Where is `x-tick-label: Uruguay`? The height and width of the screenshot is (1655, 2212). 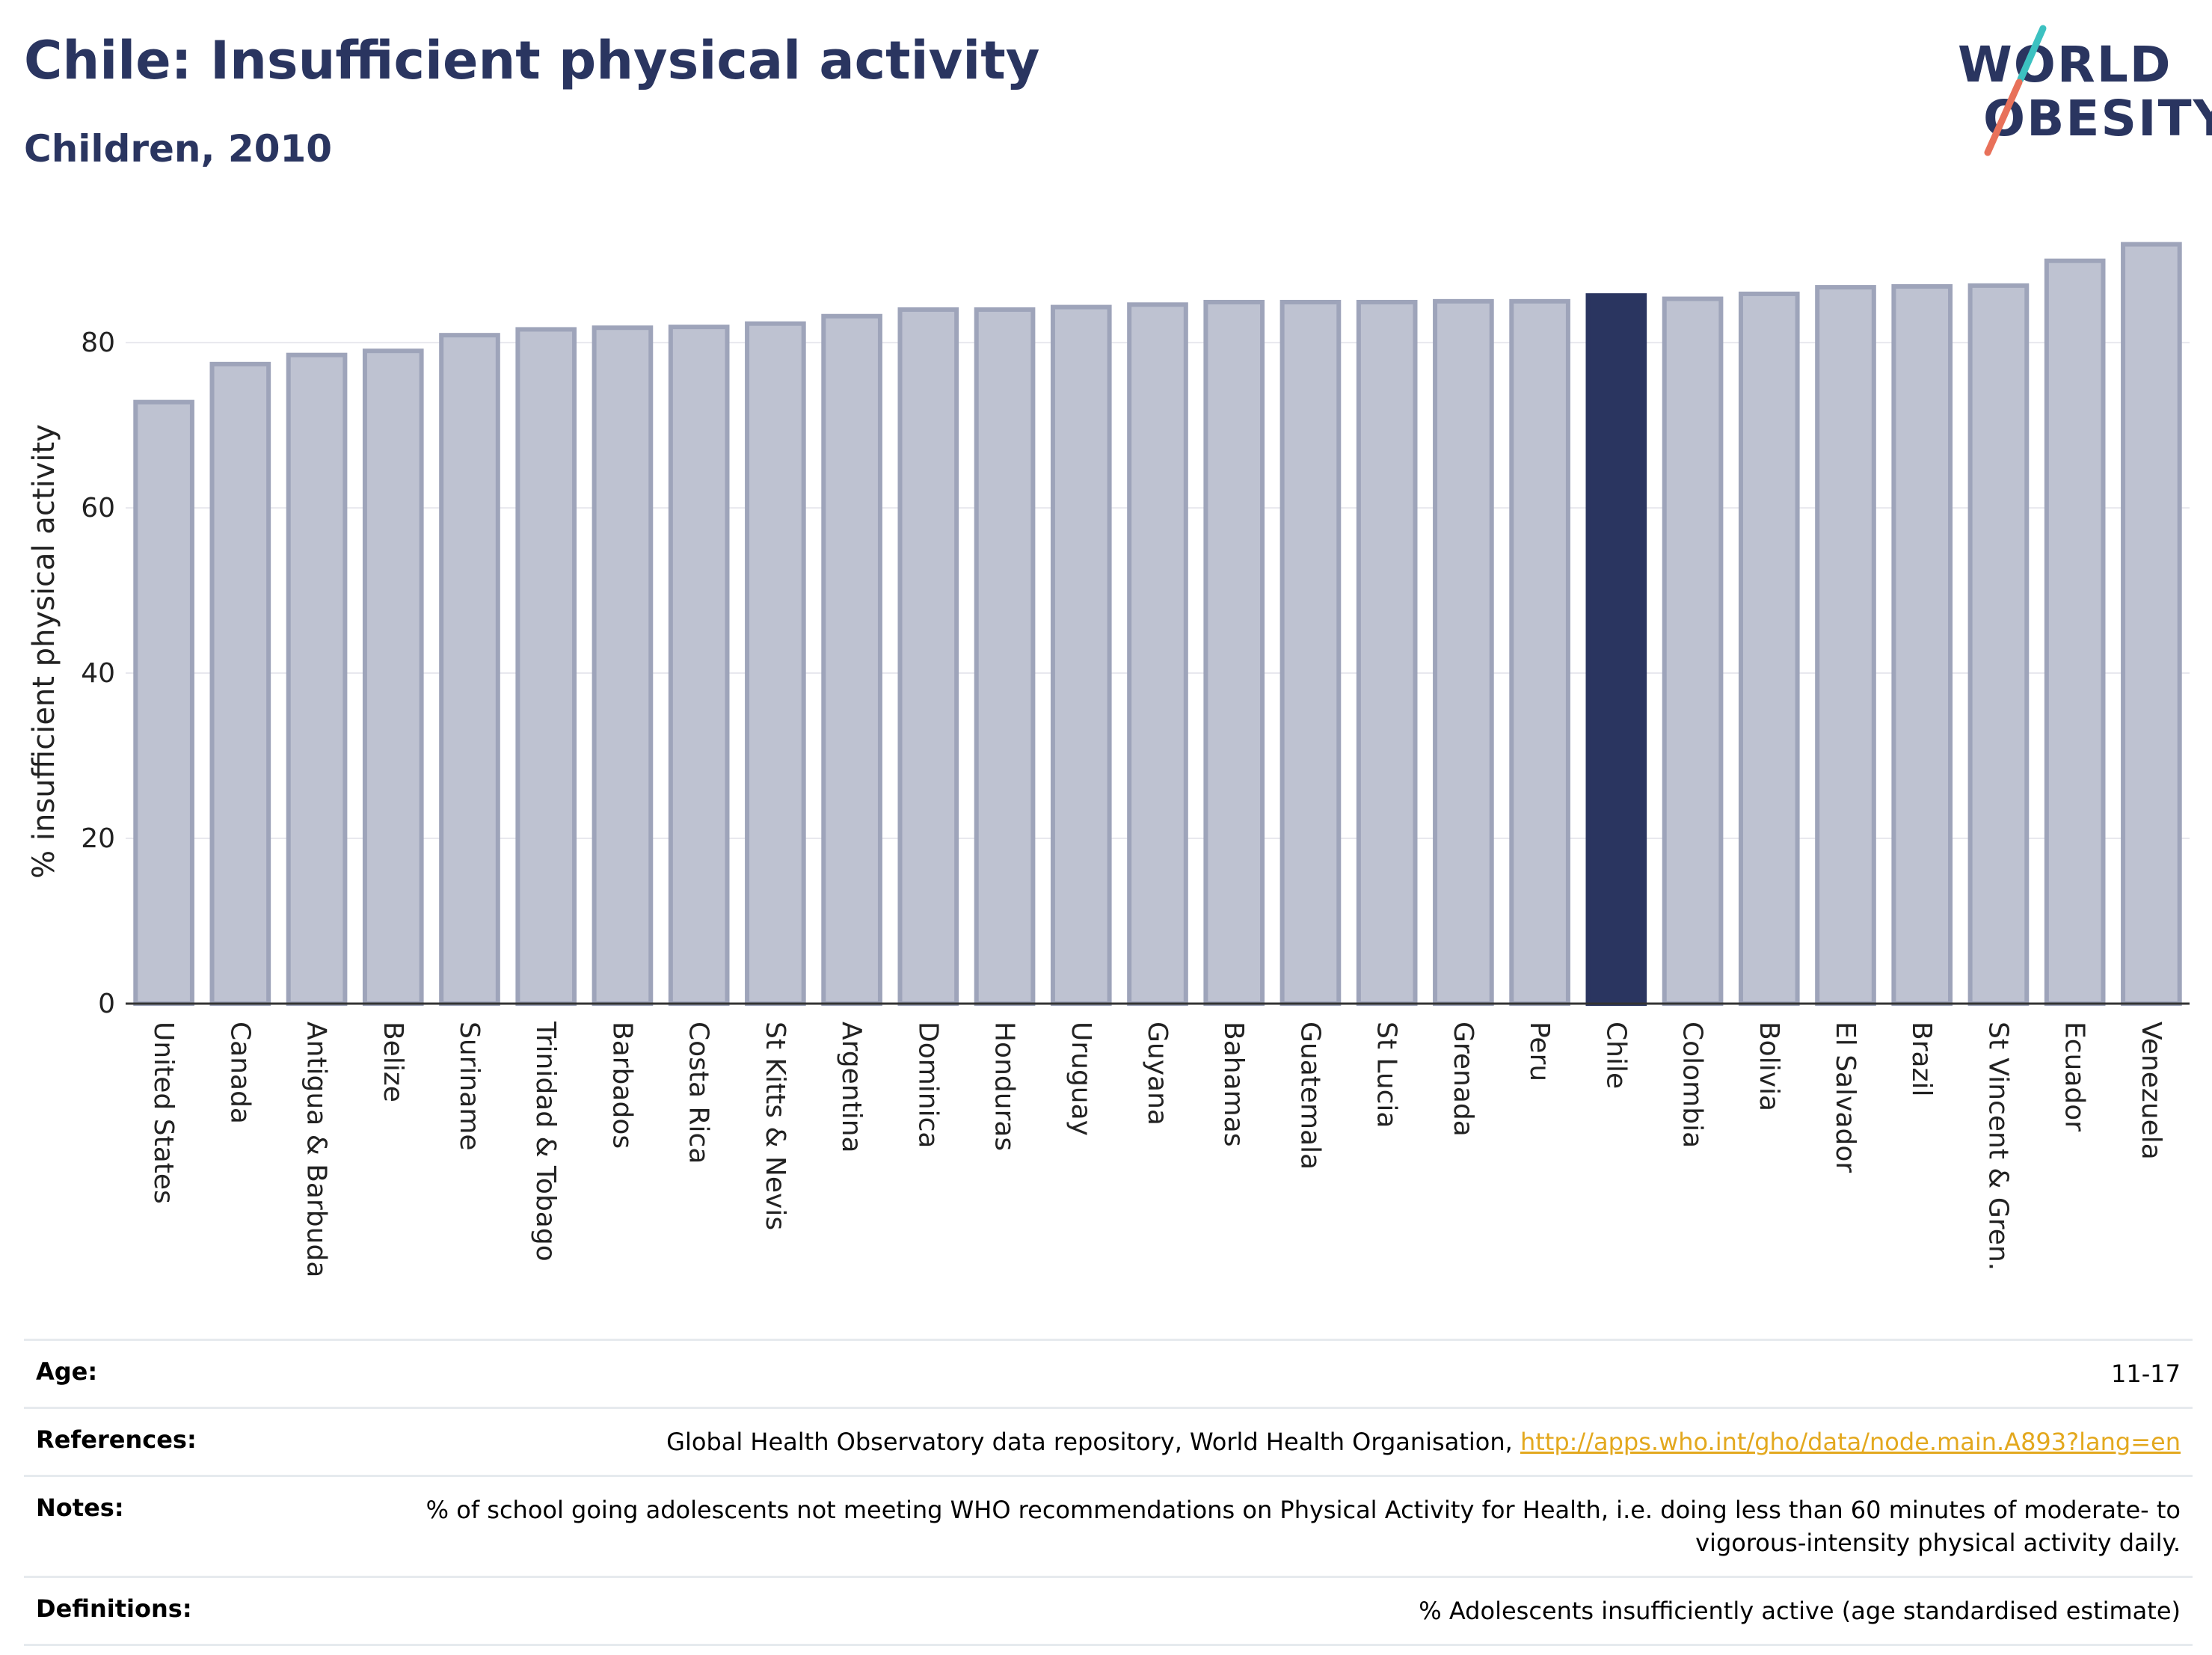 x-tick-label: Uruguay is located at coordinates (1081, 1079).